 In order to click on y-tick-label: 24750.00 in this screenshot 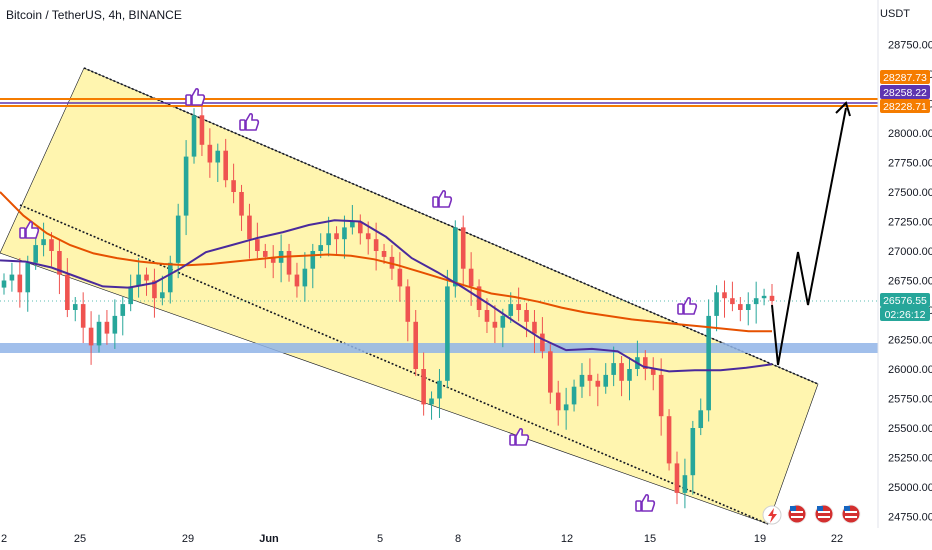, I will do `click(910, 518)`.